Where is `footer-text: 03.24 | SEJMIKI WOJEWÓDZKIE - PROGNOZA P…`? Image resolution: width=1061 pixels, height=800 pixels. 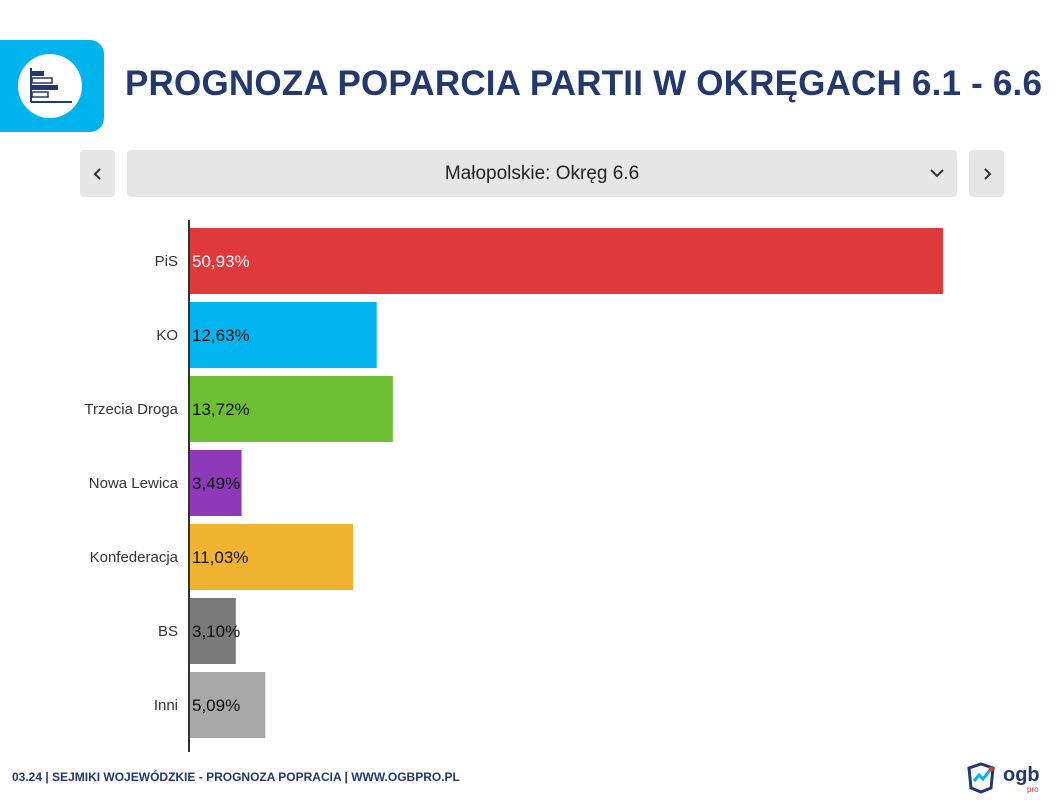
footer-text: 03.24 | SEJMIKI WOJEWÓDZKIE - PROGNOZA P… is located at coordinates (236, 777).